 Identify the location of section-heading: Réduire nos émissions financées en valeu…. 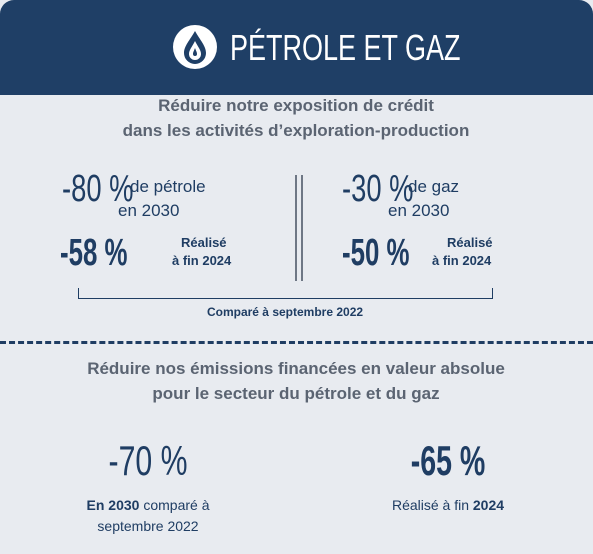
(296, 368).